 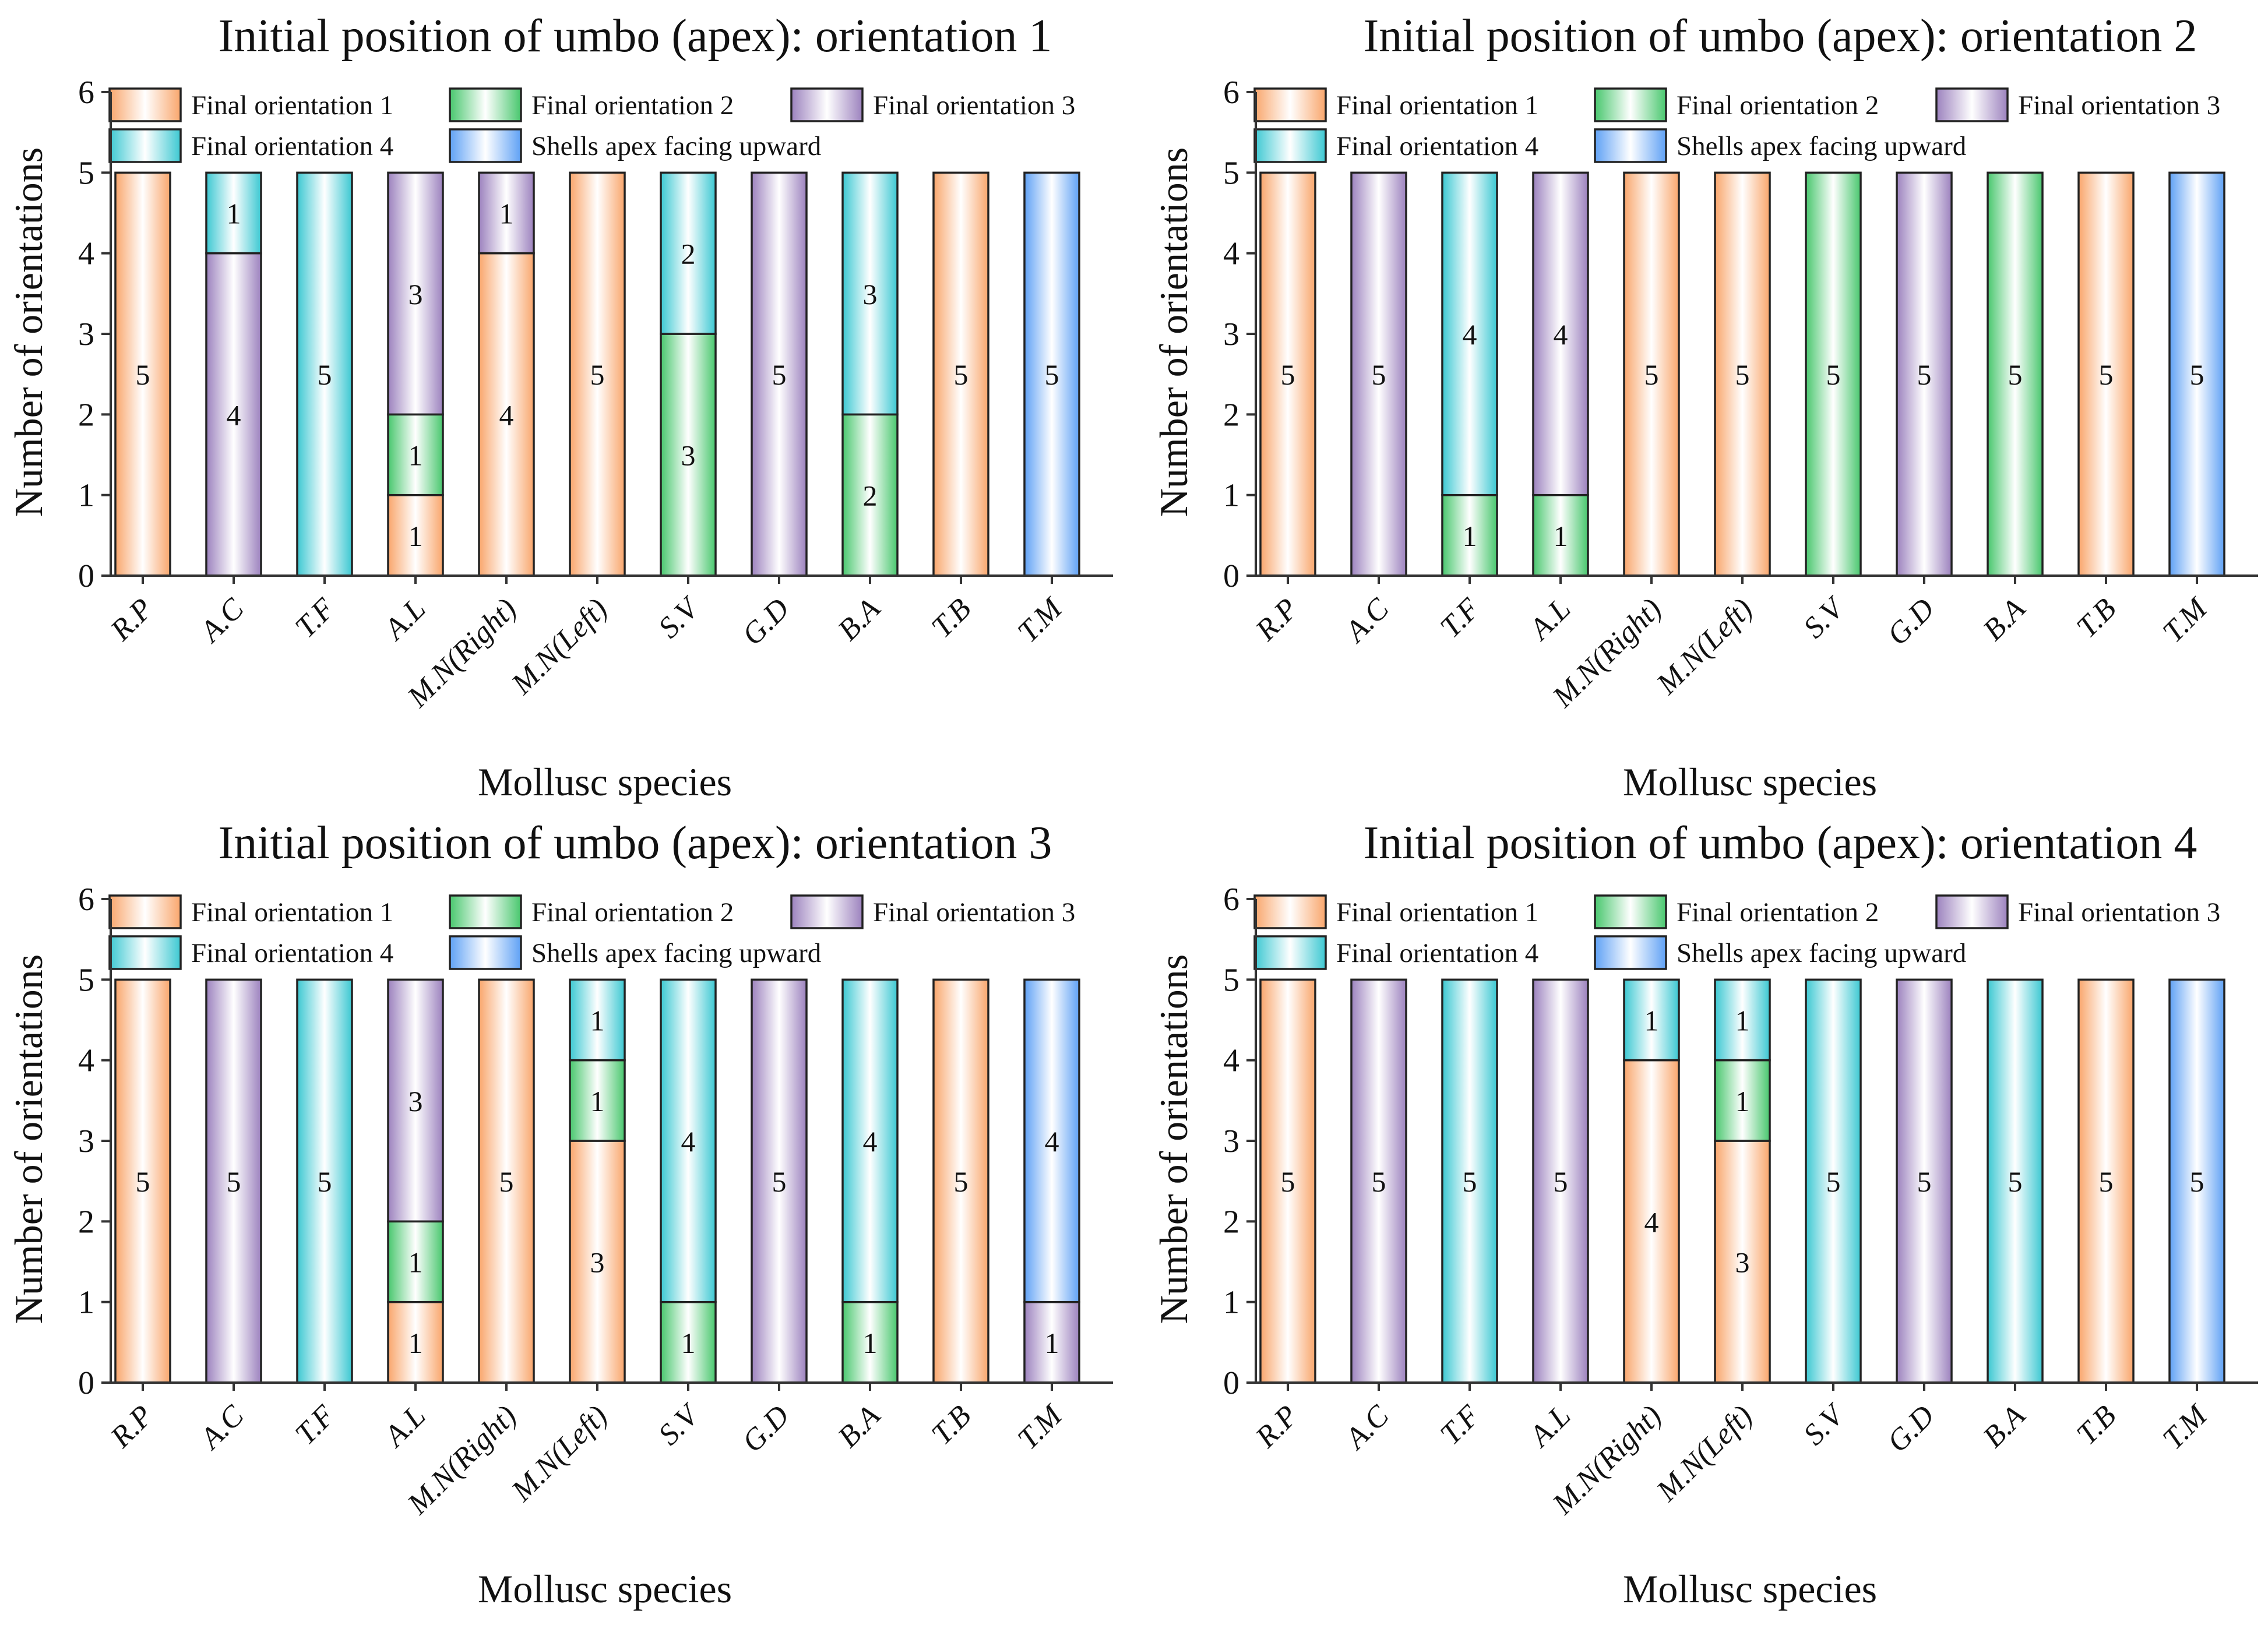 What do you see at coordinates (1461, 617) in the screenshot?
I see `x-tick-label: T.F` at bounding box center [1461, 617].